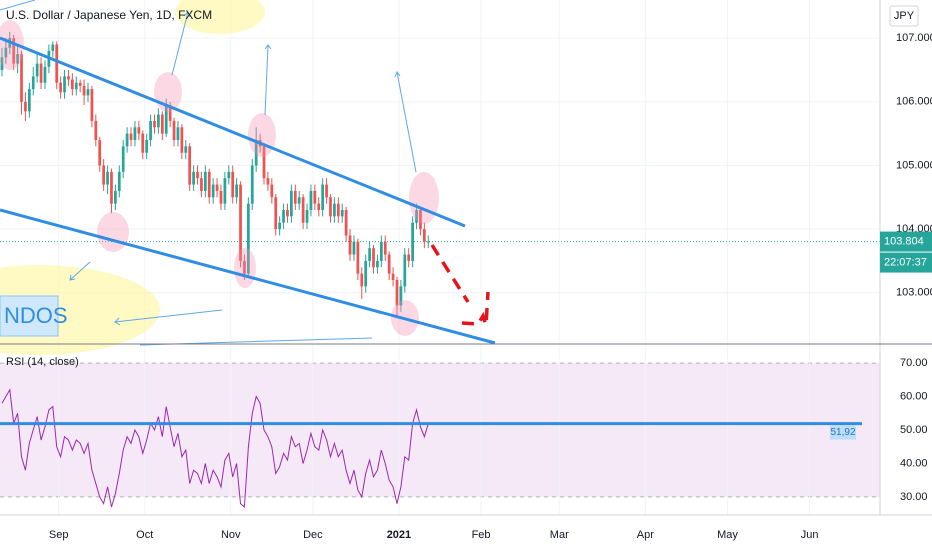 The width and height of the screenshot is (932, 550). What do you see at coordinates (914, 38) in the screenshot?
I see `y-tick-label: 107.000` at bounding box center [914, 38].